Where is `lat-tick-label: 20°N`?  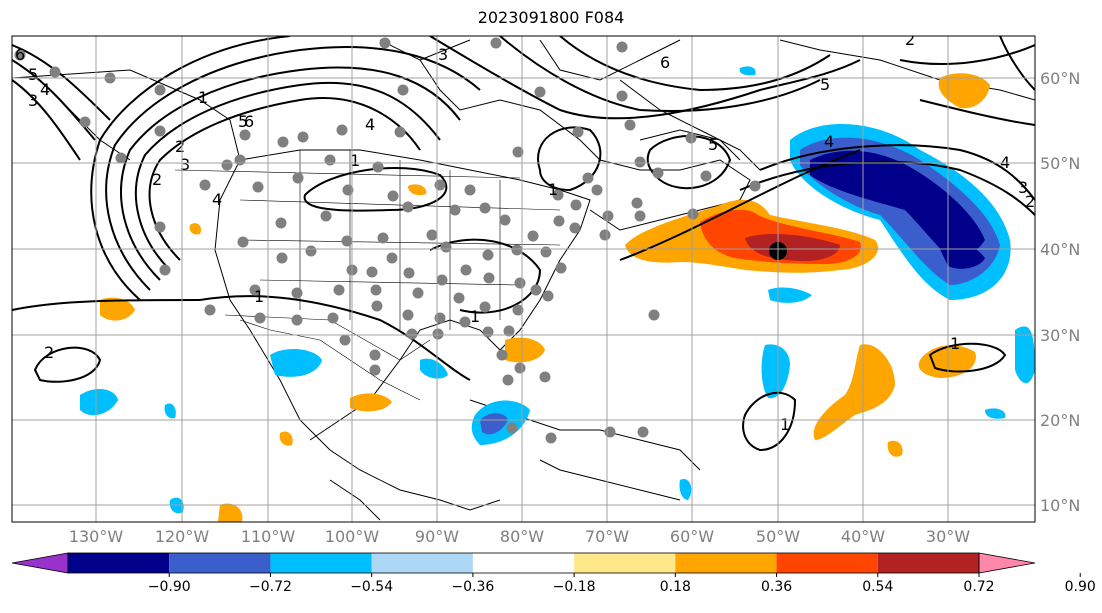 lat-tick-label: 20°N is located at coordinates (1060, 420).